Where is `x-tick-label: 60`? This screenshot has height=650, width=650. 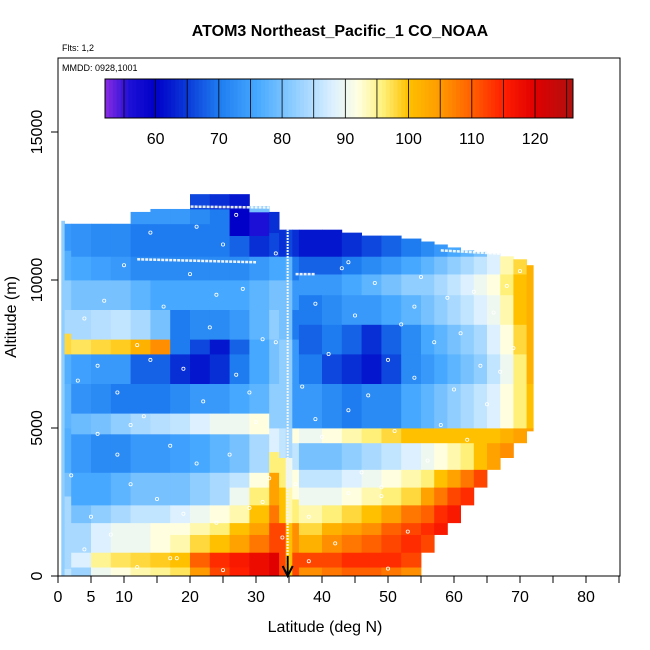 x-tick-label: 60 is located at coordinates (454, 597).